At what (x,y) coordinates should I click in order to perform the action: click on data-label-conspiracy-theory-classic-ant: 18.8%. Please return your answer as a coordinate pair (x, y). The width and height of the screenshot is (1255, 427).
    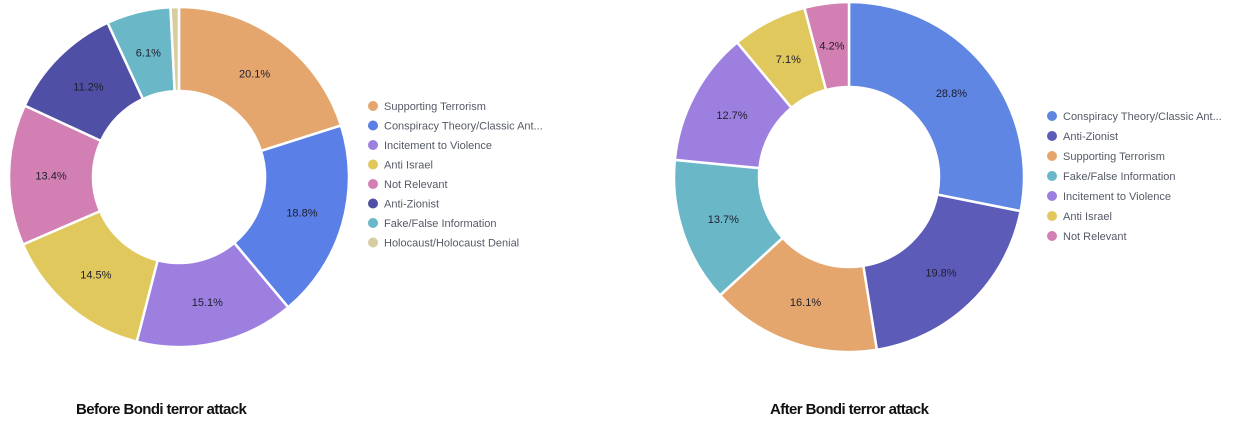
    Looking at the image, I should click on (301, 214).